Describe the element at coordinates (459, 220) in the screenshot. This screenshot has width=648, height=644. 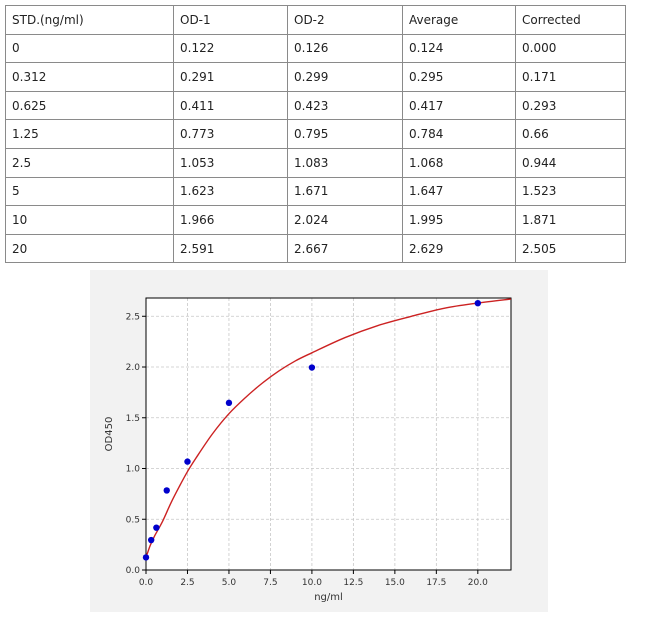
I see `table-cell: 1.995` at that location.